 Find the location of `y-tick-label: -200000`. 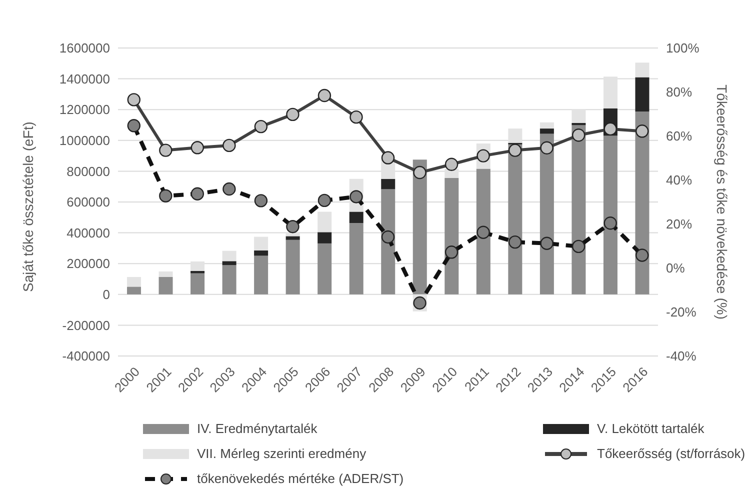

y-tick-label: -200000 is located at coordinates (86, 325).